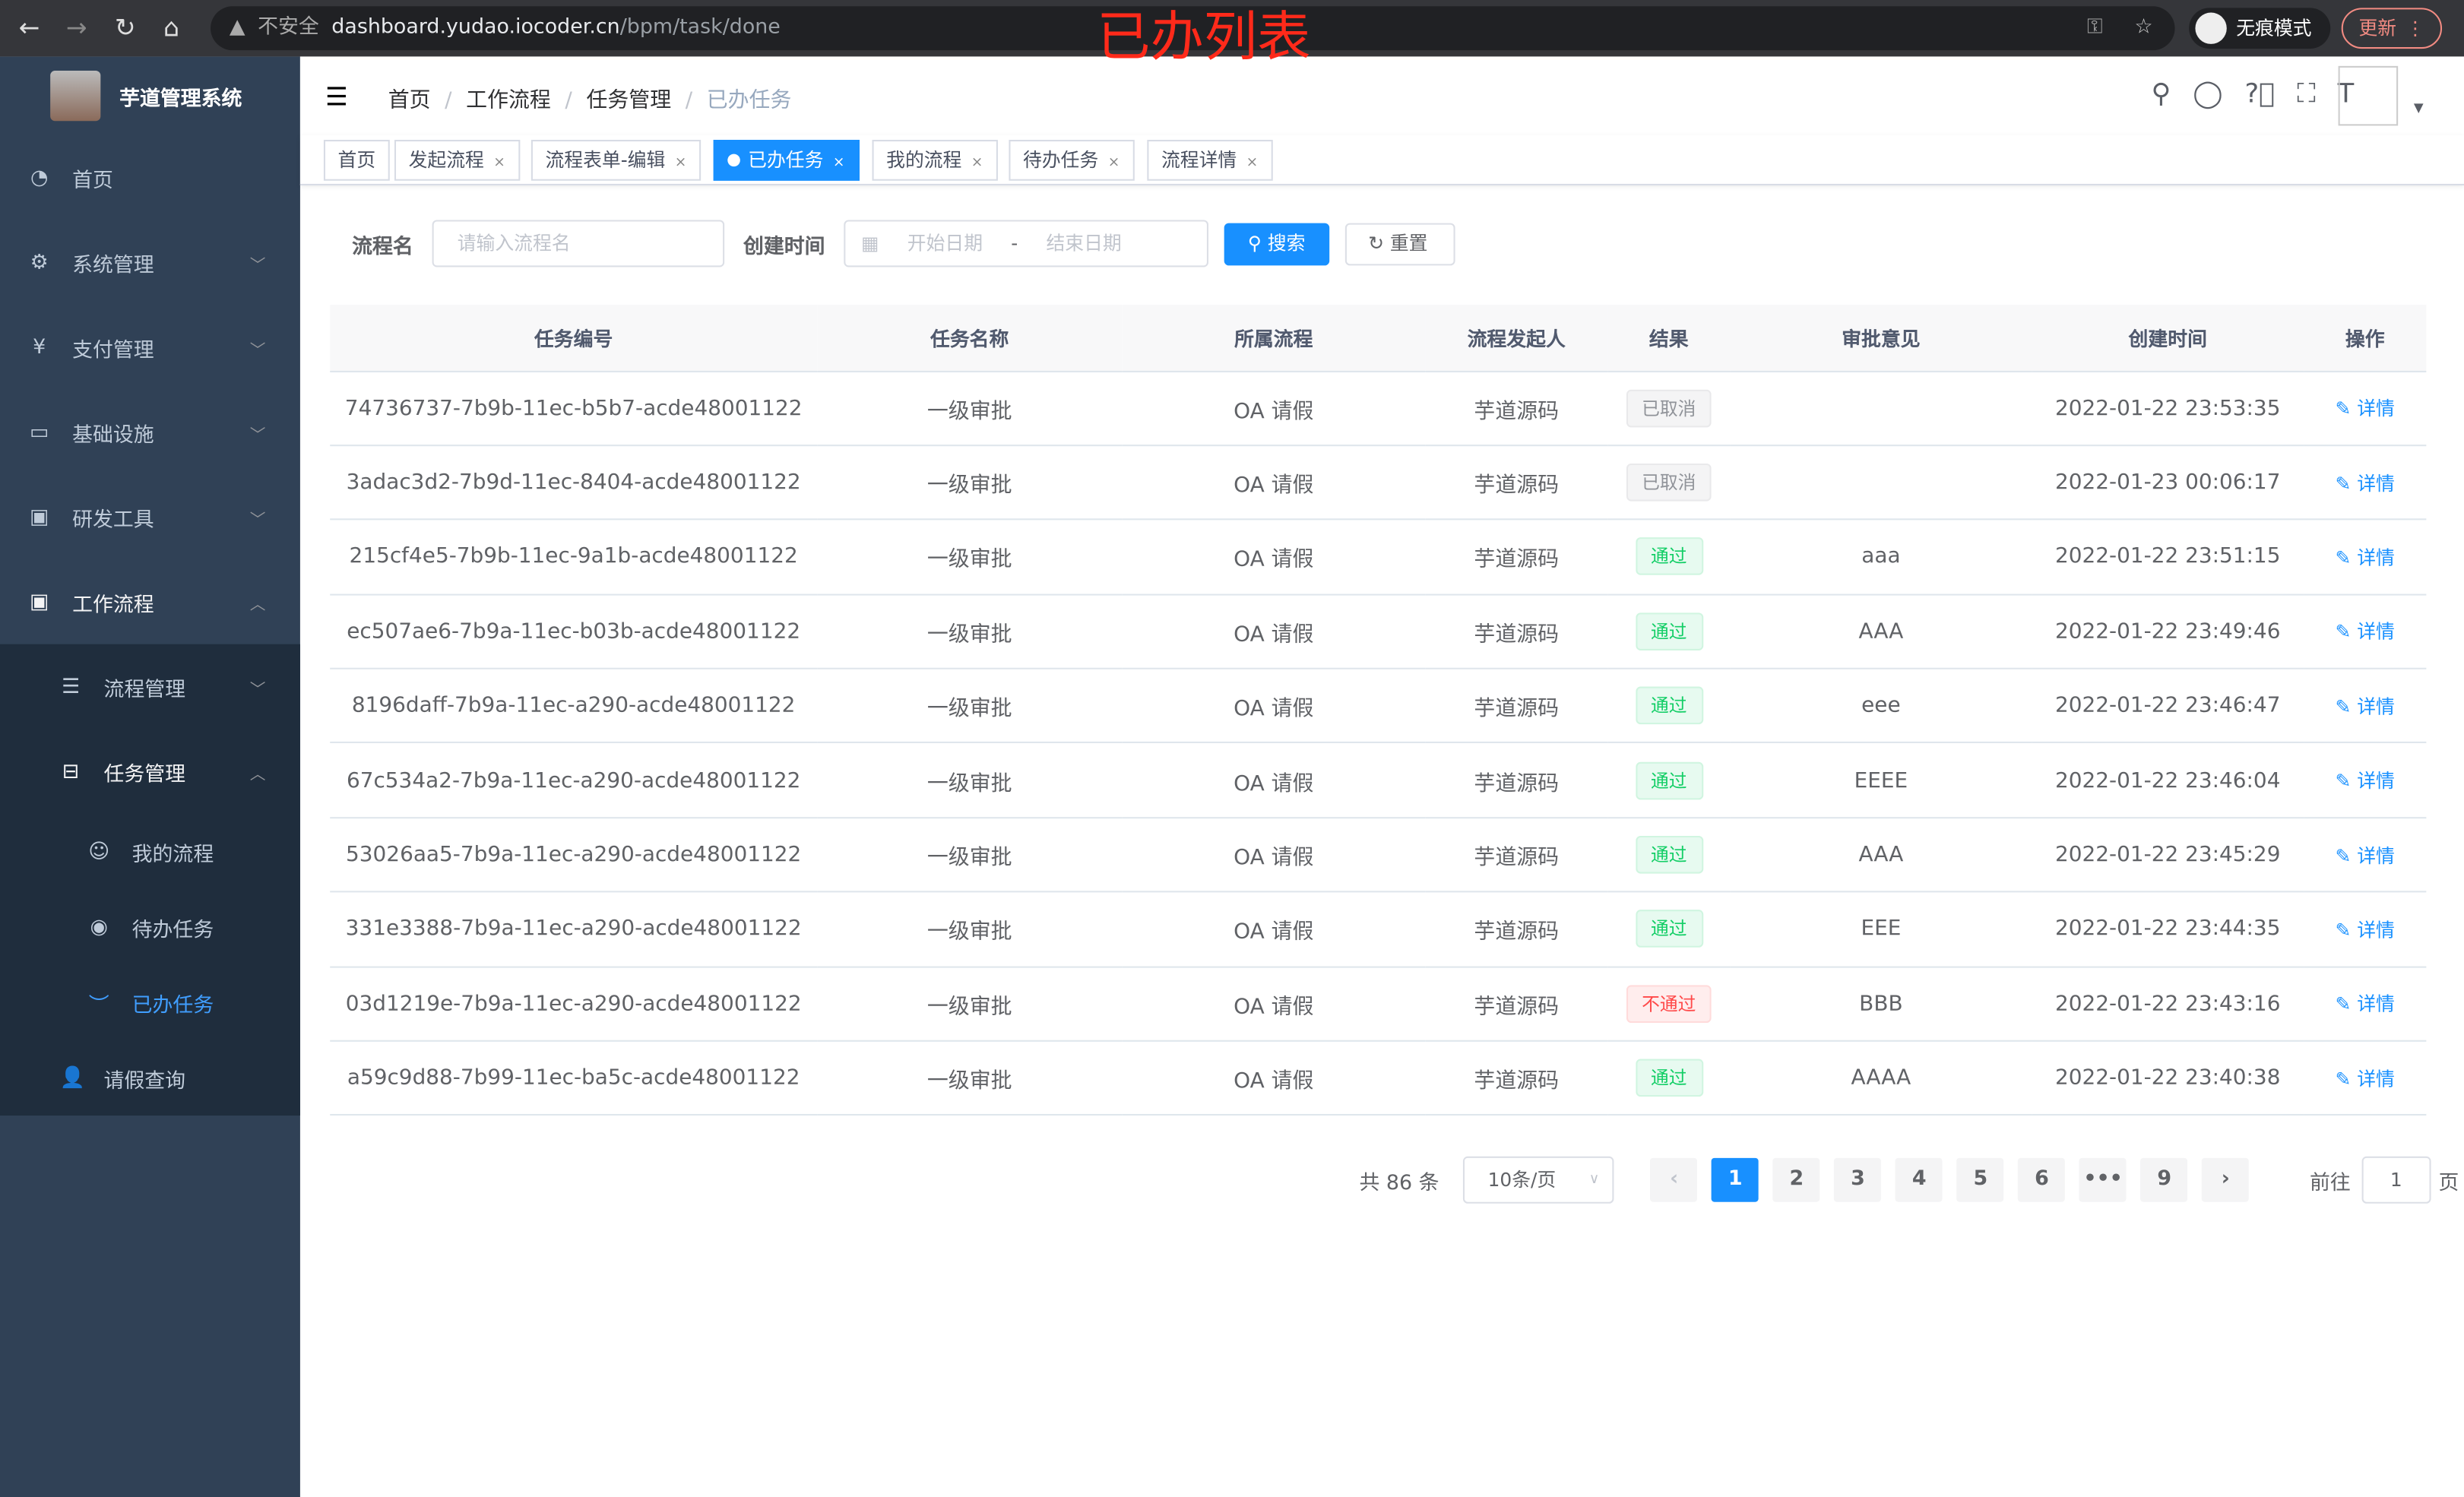 The height and width of the screenshot is (1497, 2464). I want to click on update-button: 更新 ⋮, so click(2392, 28).